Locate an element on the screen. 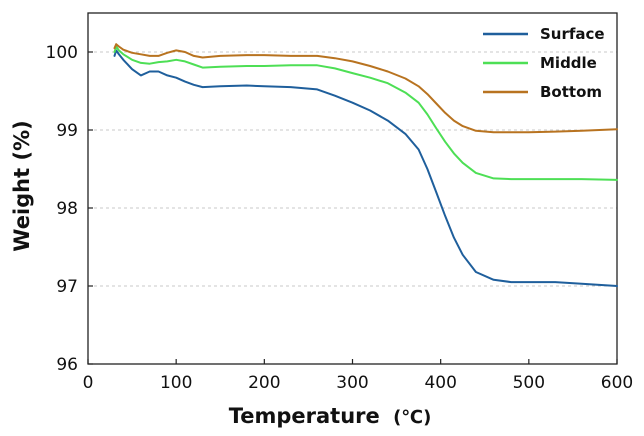  legend: Surface Middle Bottom is located at coordinates (544, 63).